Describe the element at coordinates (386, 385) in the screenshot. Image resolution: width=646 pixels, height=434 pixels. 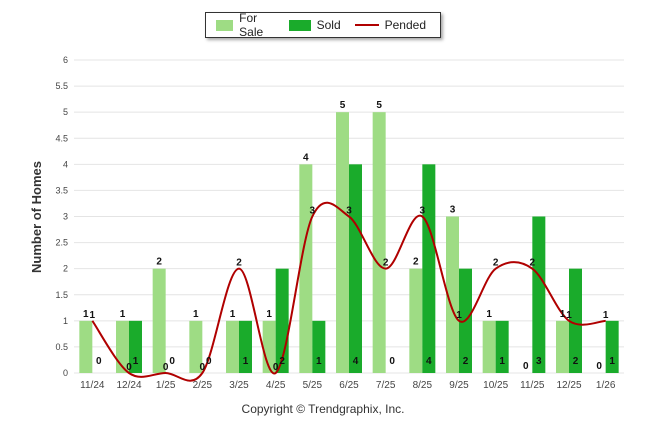
I see `x-tick-label: 7/25` at that location.